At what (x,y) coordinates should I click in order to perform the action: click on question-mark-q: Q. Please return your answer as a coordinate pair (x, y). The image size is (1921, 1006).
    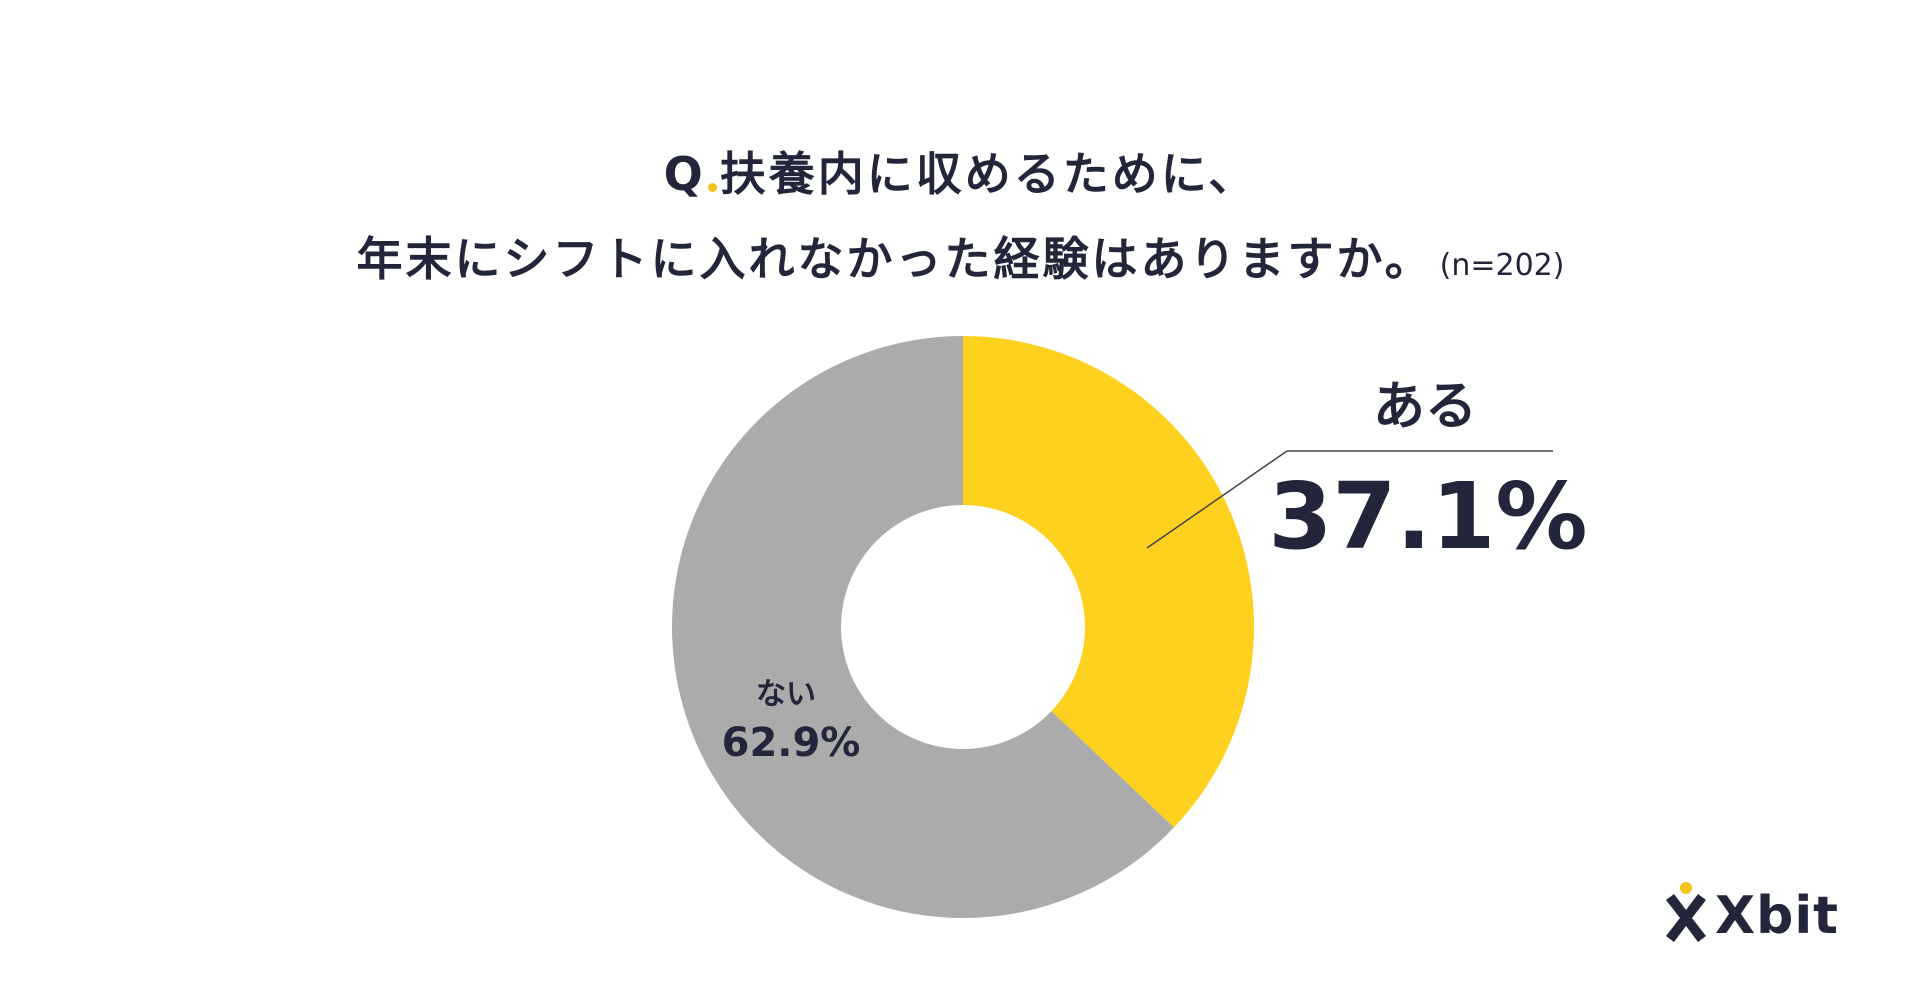
    Looking at the image, I should click on (690, 174).